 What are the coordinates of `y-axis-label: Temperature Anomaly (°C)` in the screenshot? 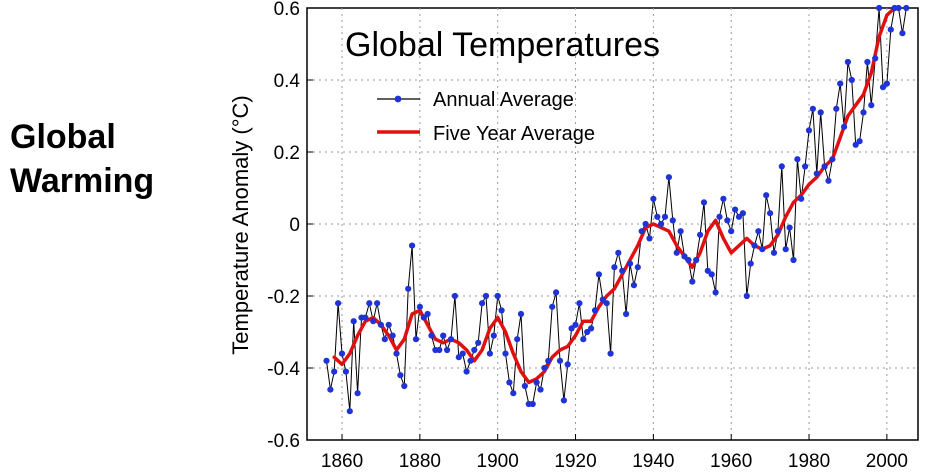 It's located at (240, 224).